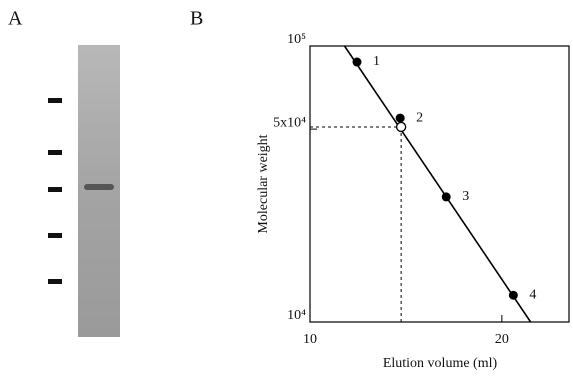 The image size is (573, 376). What do you see at coordinates (99, 191) in the screenshot?
I see `gel-lane` at bounding box center [99, 191].